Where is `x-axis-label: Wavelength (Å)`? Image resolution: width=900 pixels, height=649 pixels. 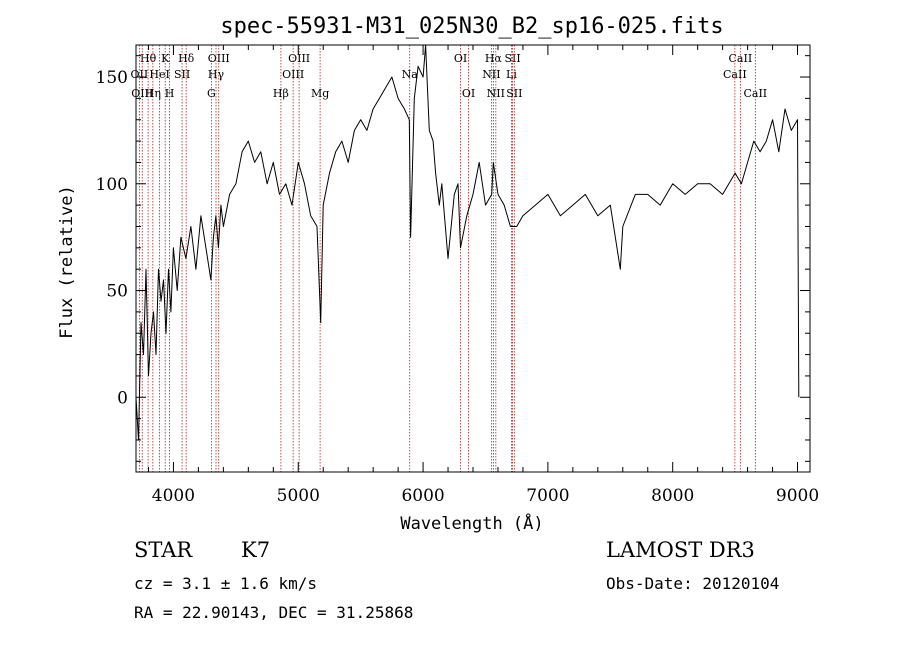
x-axis-label: Wavelength (Å) is located at coordinates (471, 523).